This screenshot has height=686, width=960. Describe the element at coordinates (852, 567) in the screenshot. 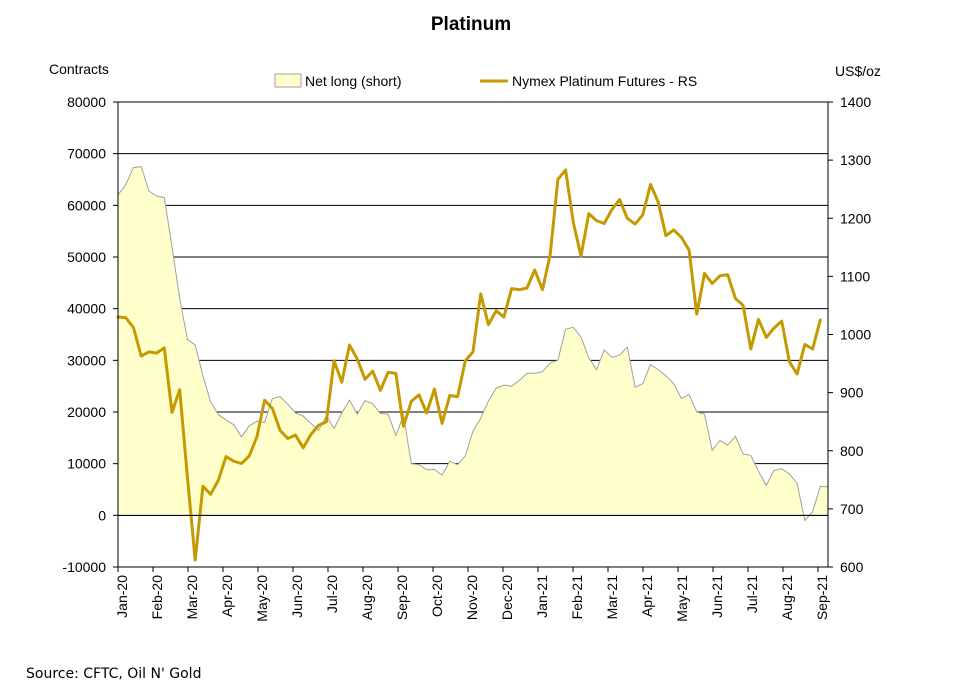

I see `right-tick-label: 600` at that location.